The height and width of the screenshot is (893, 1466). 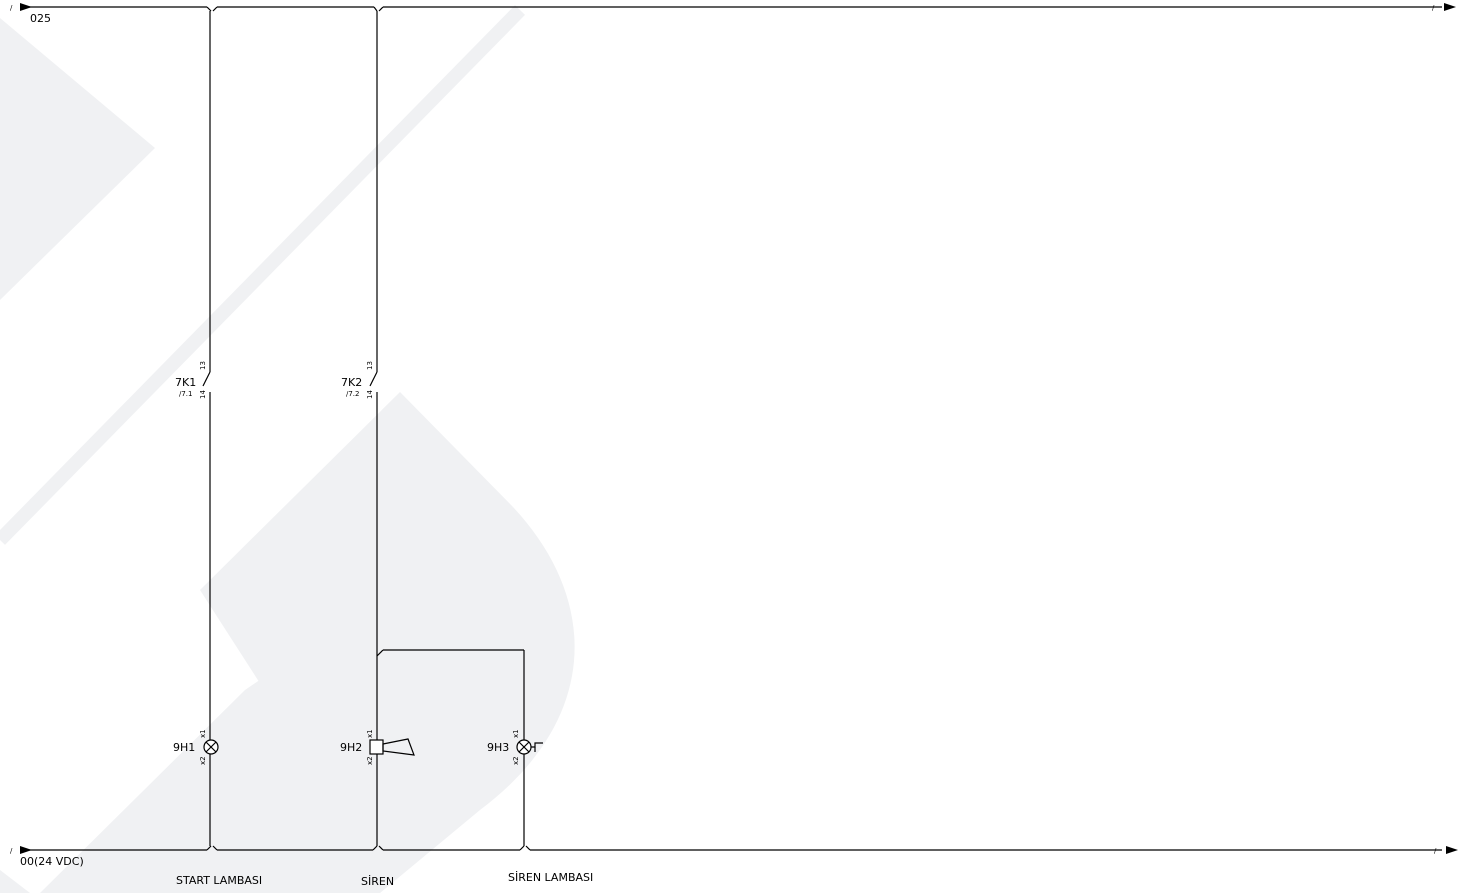 I want to click on siren-9h2: 9H2 x1 x2 SİREN, so click(x=377, y=808).